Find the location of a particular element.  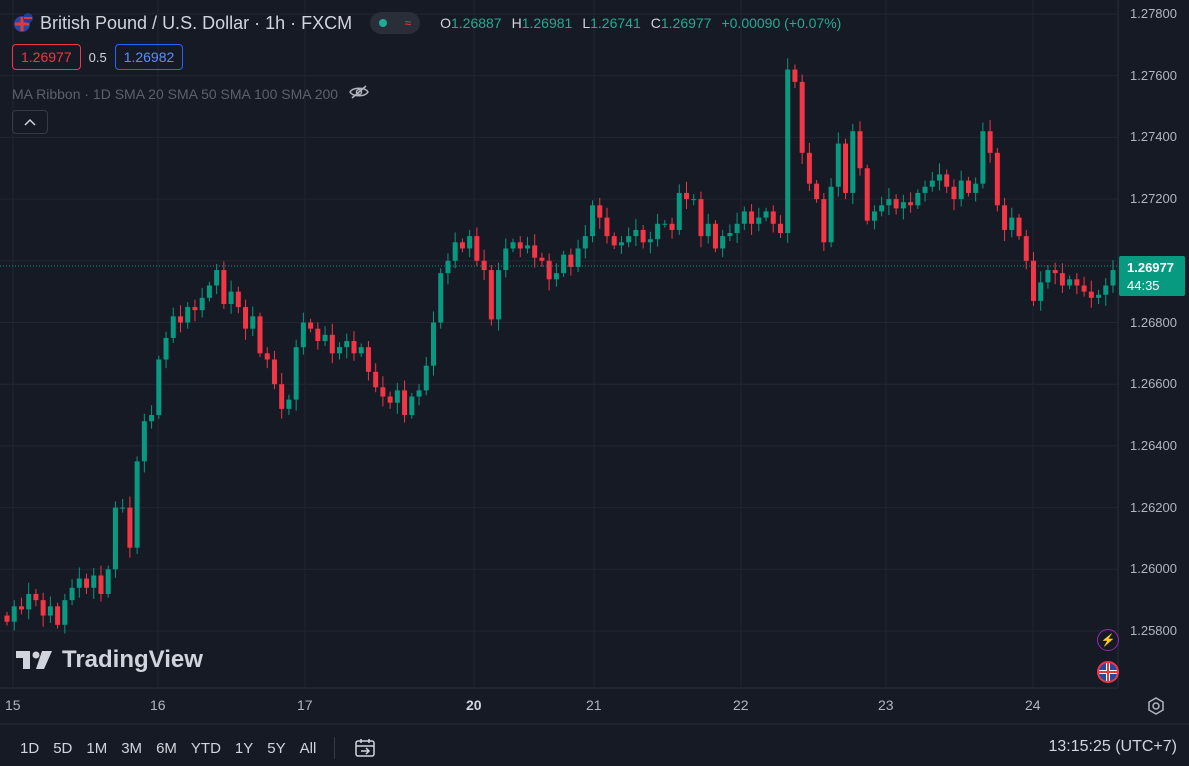

last-price-tag: 1.26977 44:35 is located at coordinates (1152, 276).